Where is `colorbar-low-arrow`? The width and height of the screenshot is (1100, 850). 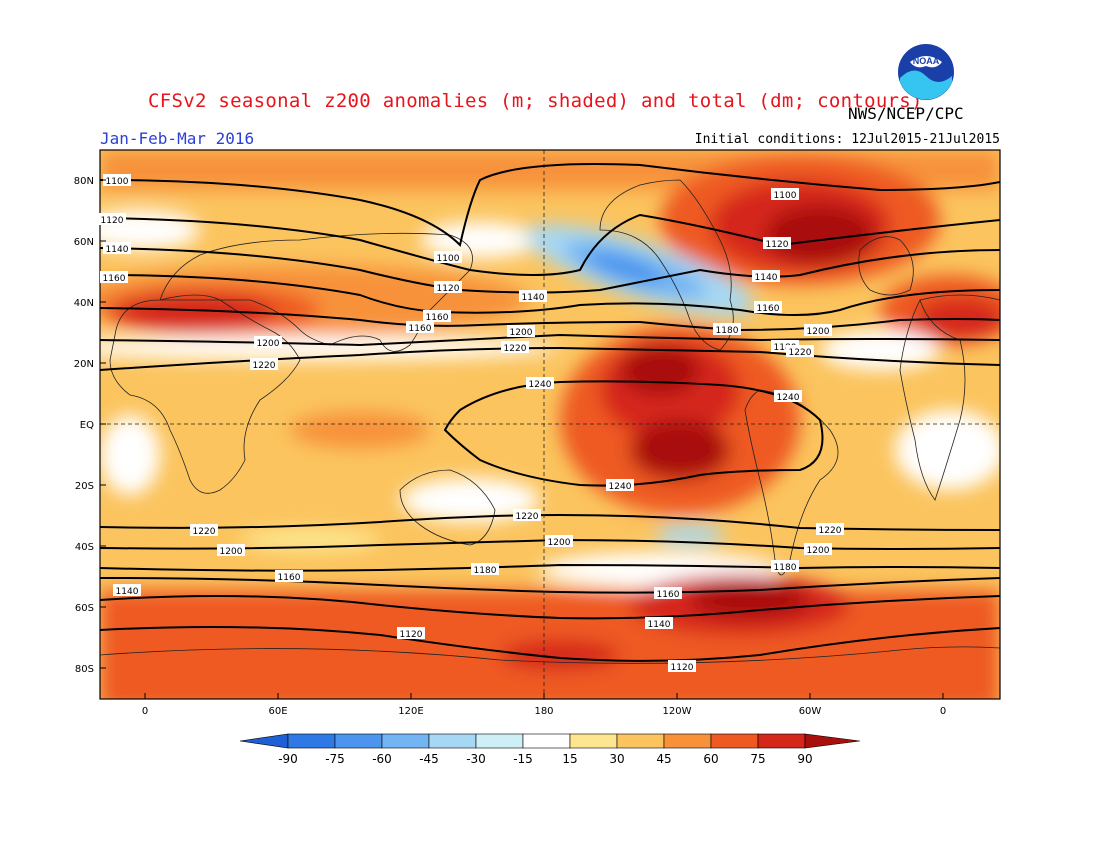
colorbar-low-arrow is located at coordinates (264, 741).